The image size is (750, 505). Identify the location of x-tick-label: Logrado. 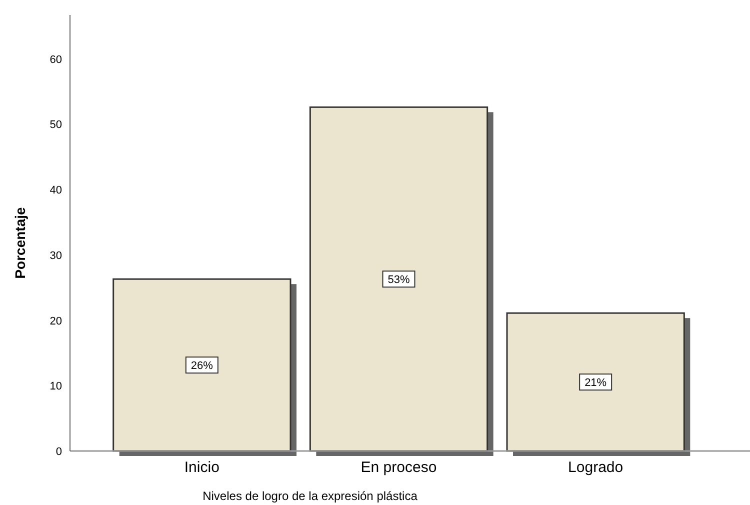
(596, 467).